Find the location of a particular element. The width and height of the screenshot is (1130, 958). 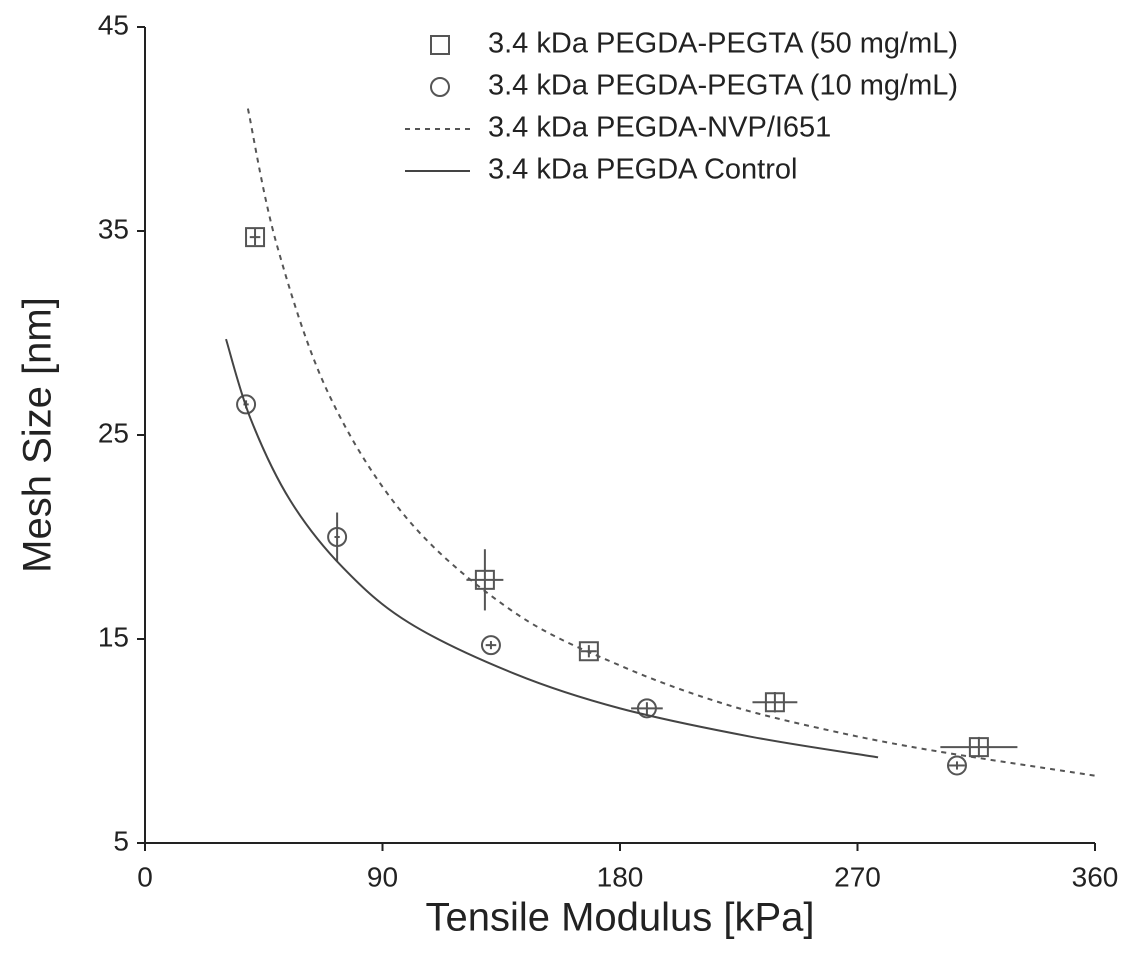

x-tick-label: 270 is located at coordinates (857, 876).